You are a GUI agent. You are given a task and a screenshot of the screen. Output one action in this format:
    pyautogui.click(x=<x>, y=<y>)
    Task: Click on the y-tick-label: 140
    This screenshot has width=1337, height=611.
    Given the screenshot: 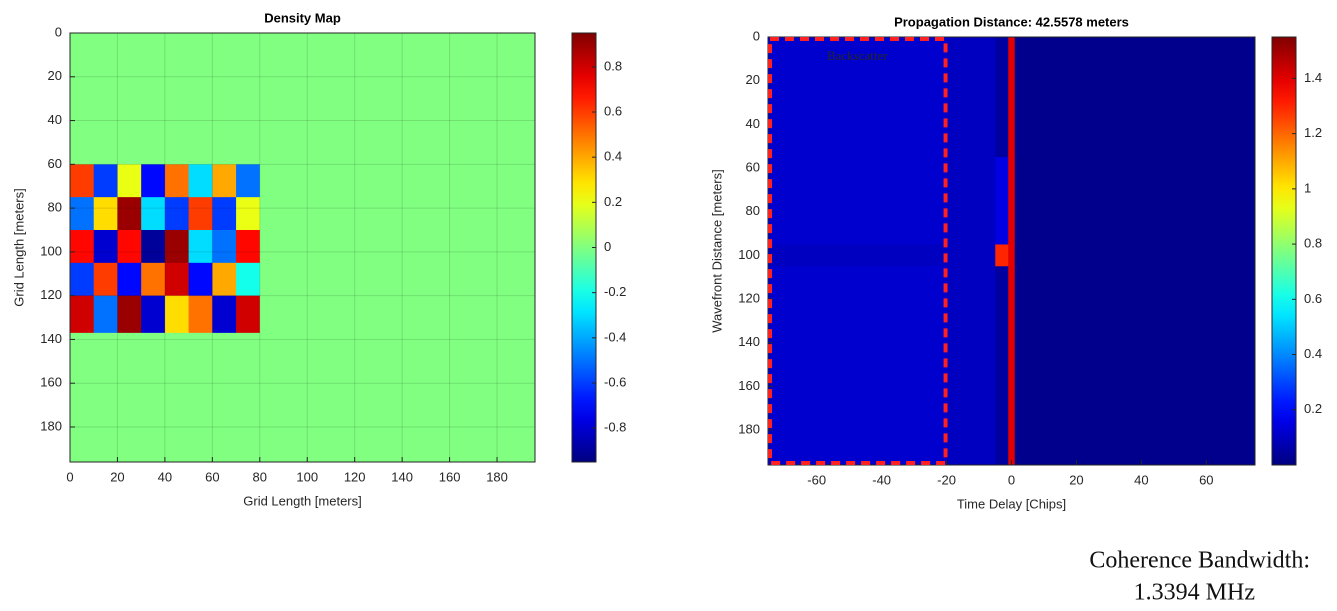 What is the action you would take?
    pyautogui.click(x=51, y=338)
    